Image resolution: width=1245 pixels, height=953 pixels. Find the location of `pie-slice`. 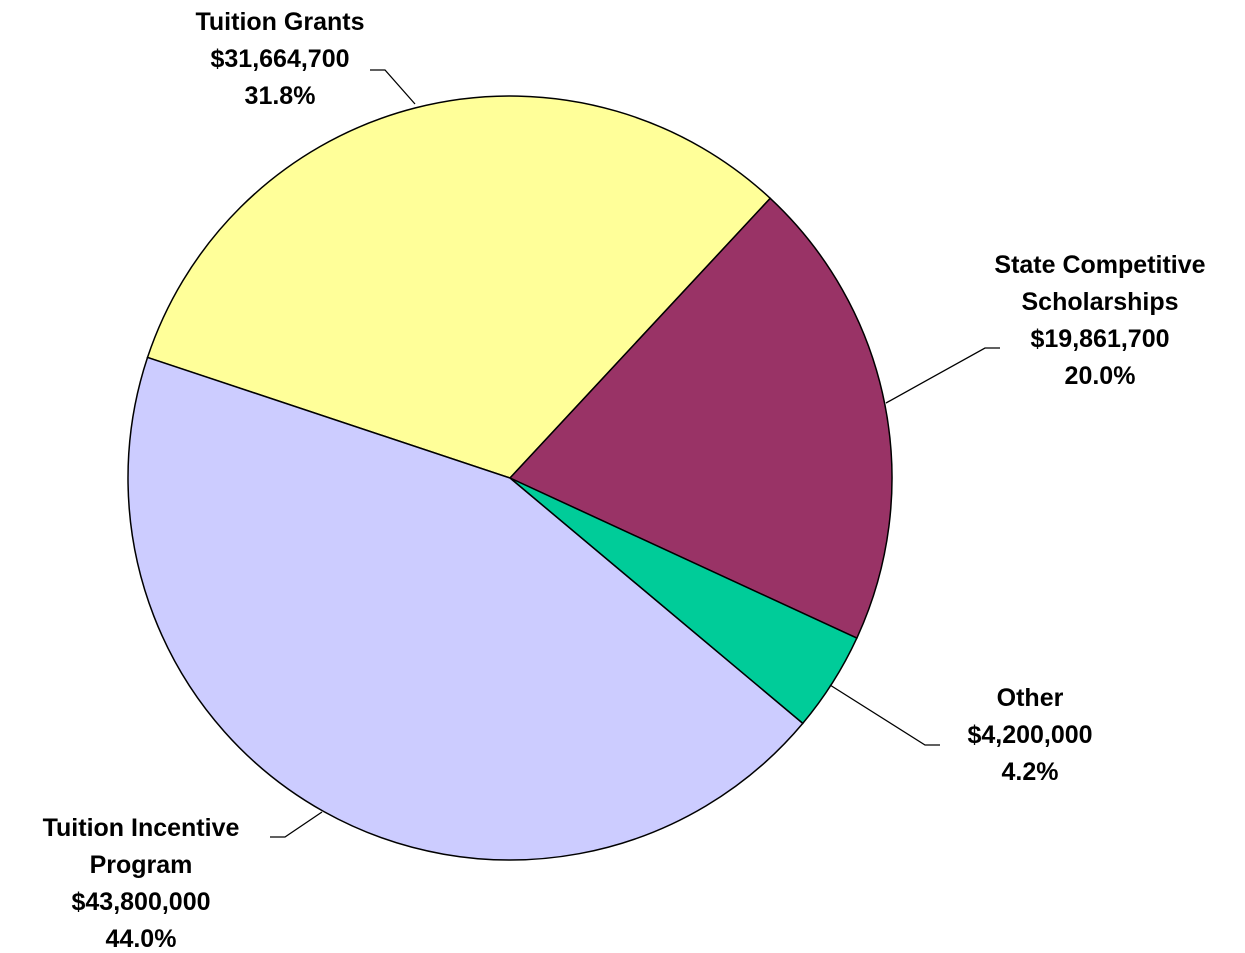

pie-slice is located at coordinates (700, 418).